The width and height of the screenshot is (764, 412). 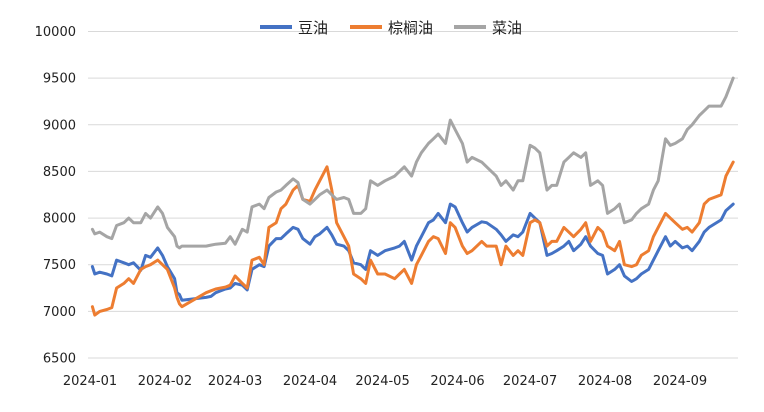 What do you see at coordinates (59, 265) in the screenshot?
I see `y-tick-label-7500: 7500` at bounding box center [59, 265].